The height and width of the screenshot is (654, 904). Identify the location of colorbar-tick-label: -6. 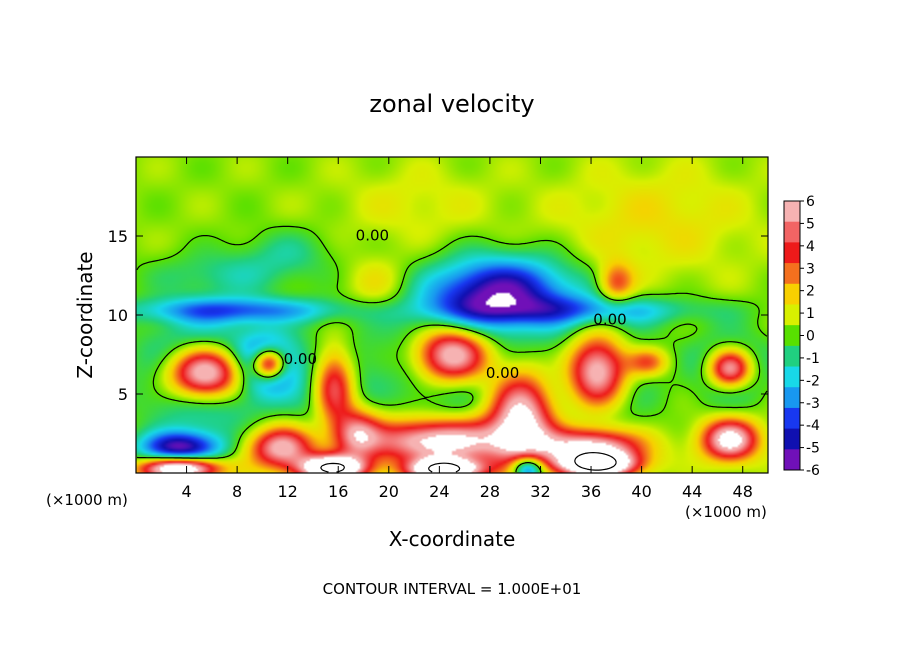
(813, 471).